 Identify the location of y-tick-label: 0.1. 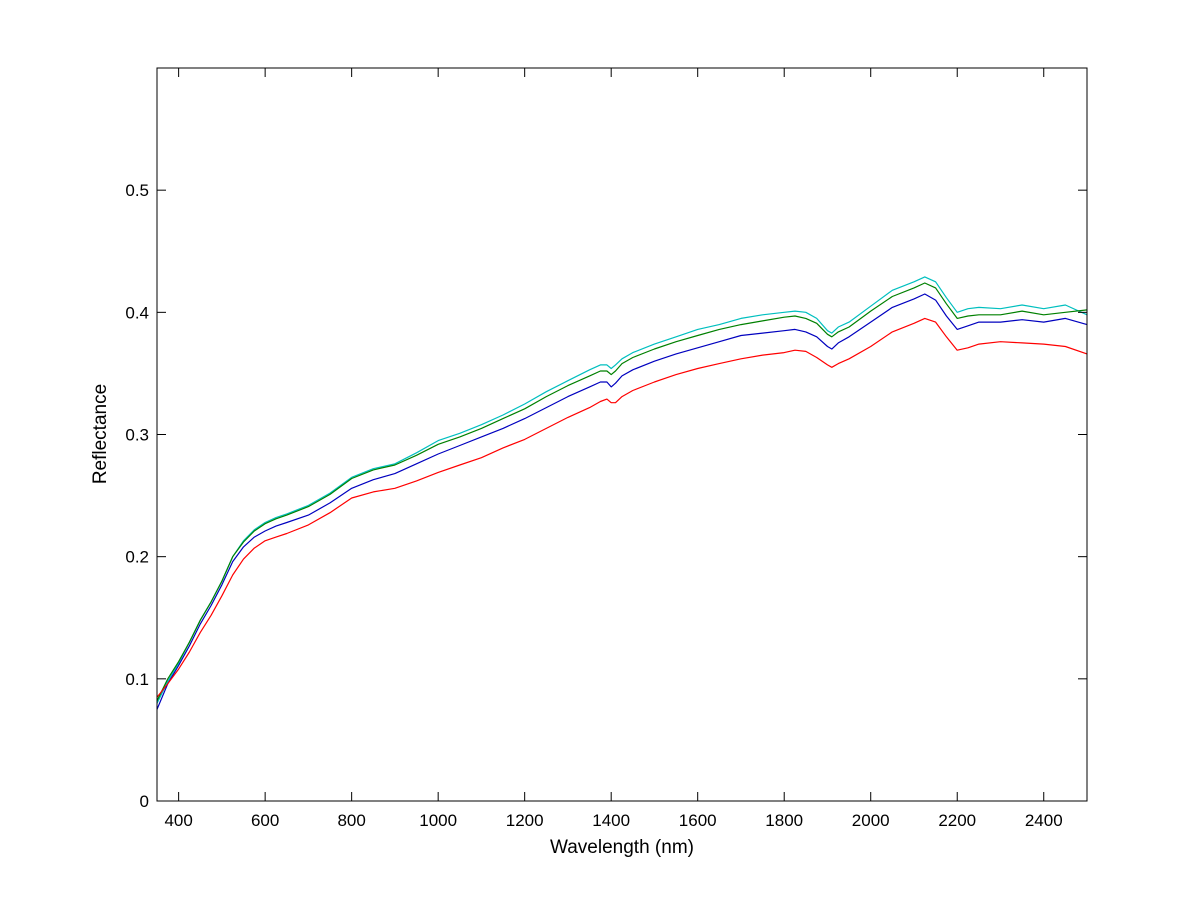
(137, 679).